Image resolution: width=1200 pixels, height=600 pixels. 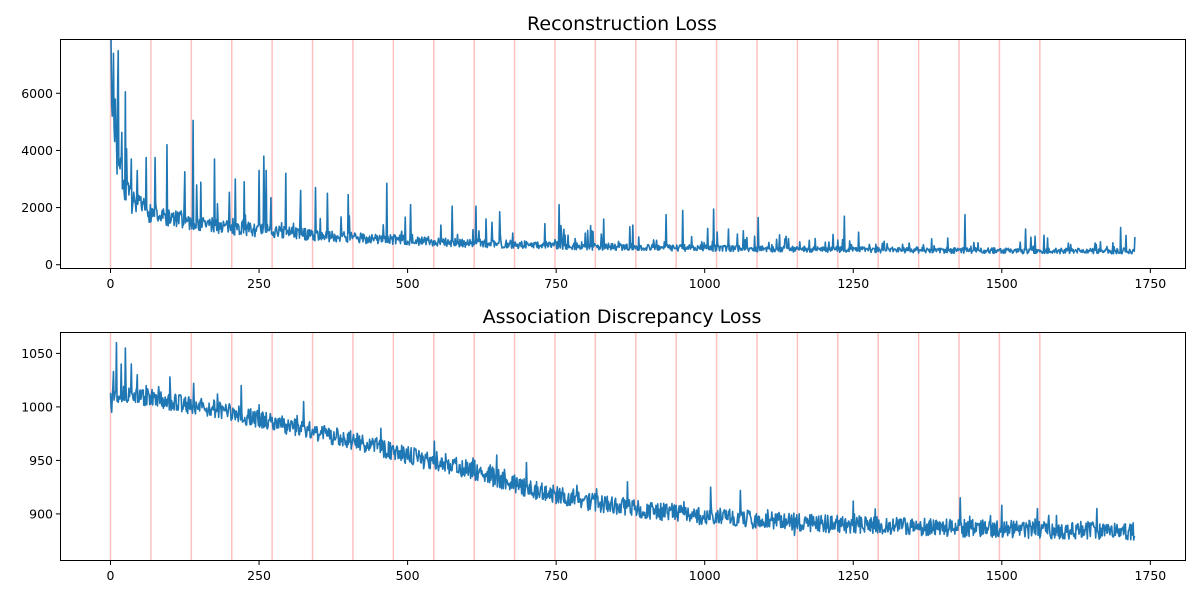 I want to click on y-tick-label: 950, so click(x=41, y=460).